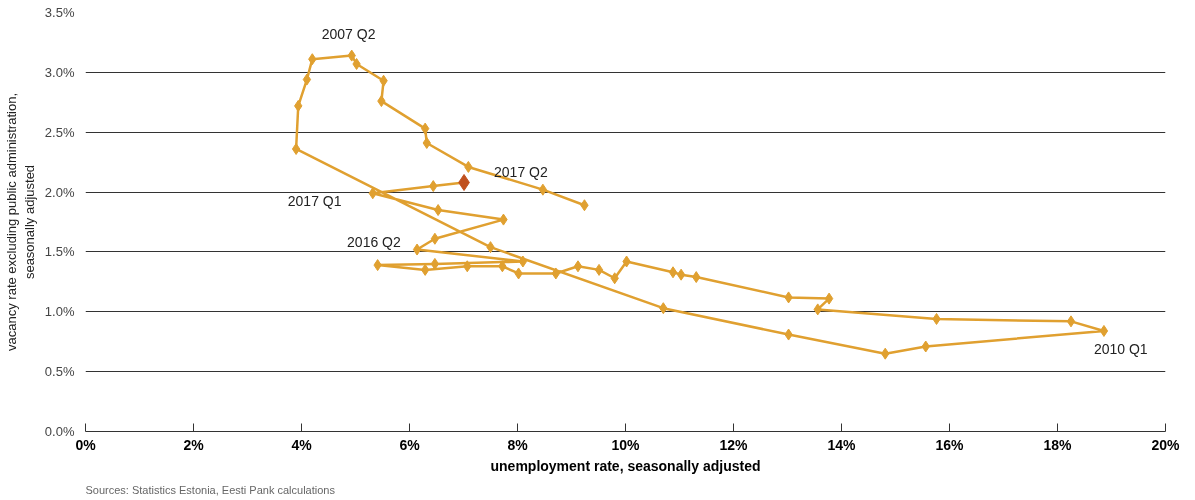 The width and height of the screenshot is (1195, 500). I want to click on annotation: 2010 Q1, so click(1120, 348).